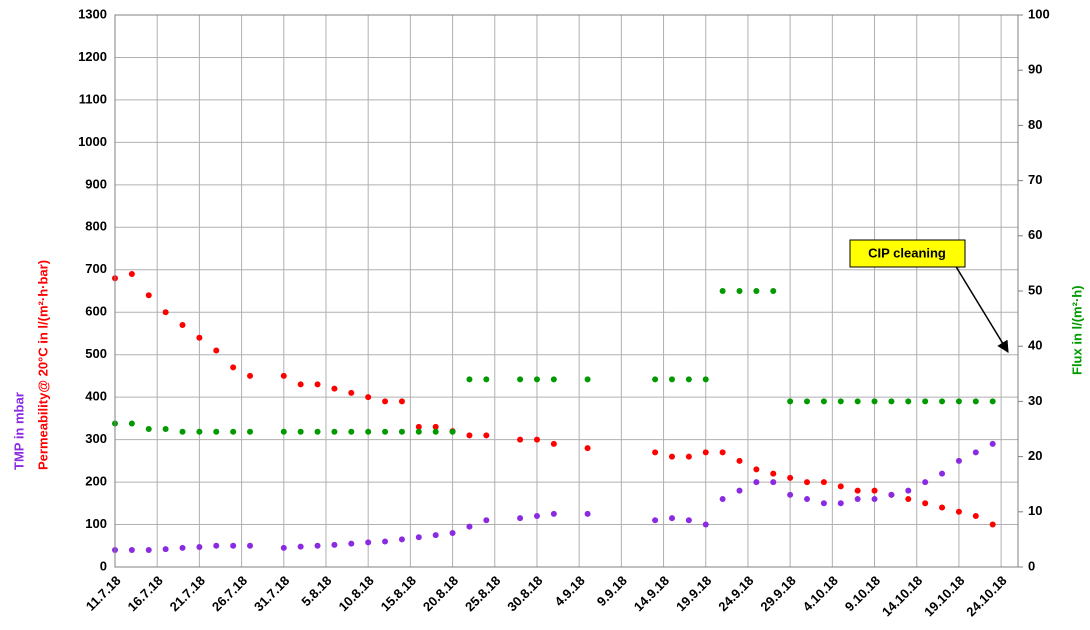 The width and height of the screenshot is (1090, 630). I want to click on y2-tick-label: 60, so click(1035, 234).